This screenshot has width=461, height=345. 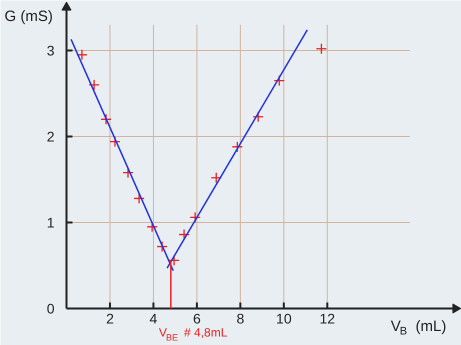 I want to click on y-tick-label: 2, so click(x=50, y=136).